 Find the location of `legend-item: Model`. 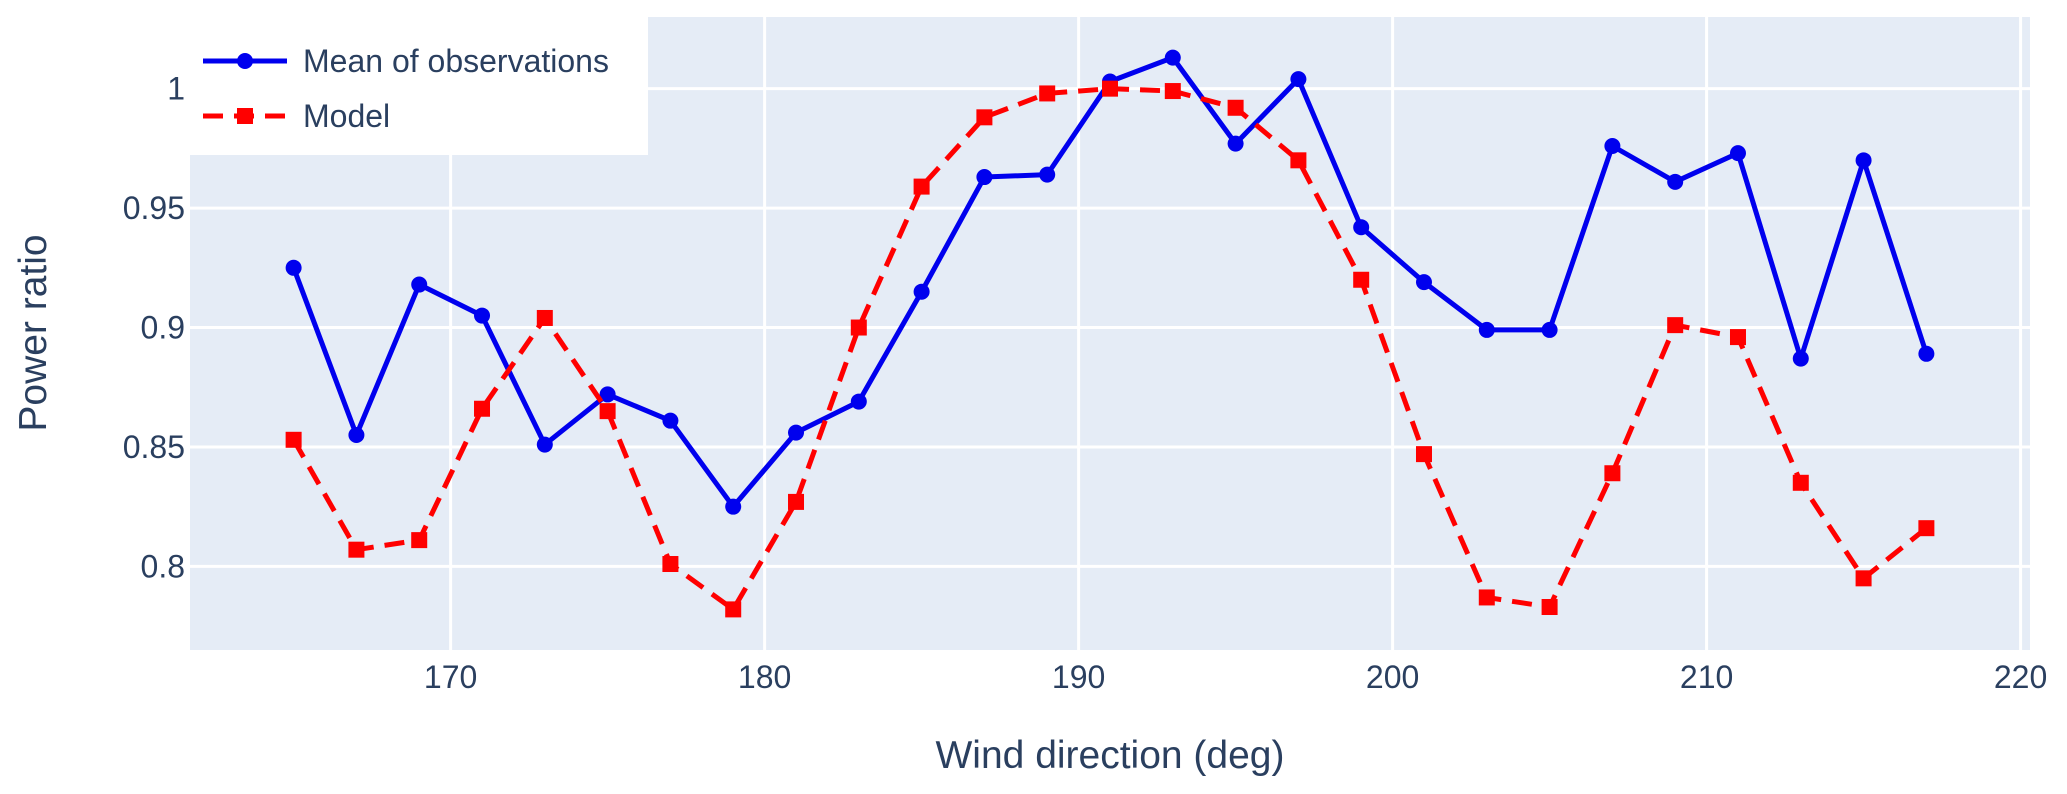

legend-item: Model is located at coordinates (296, 116).